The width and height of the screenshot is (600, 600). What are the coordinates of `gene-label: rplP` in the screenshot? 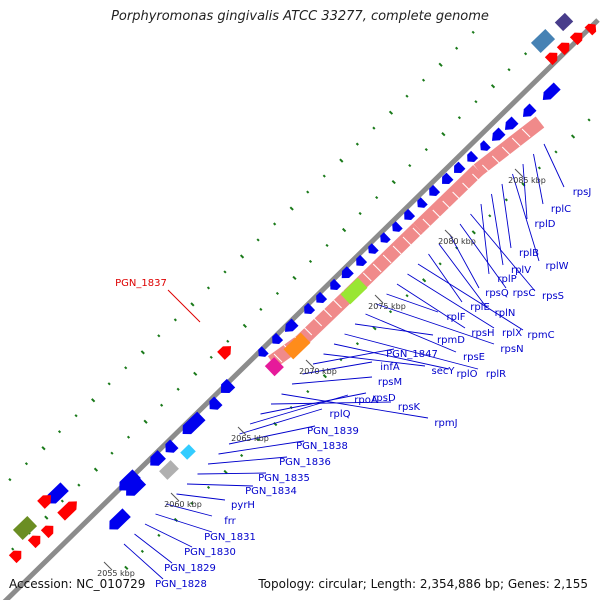 It's located at (506, 279).